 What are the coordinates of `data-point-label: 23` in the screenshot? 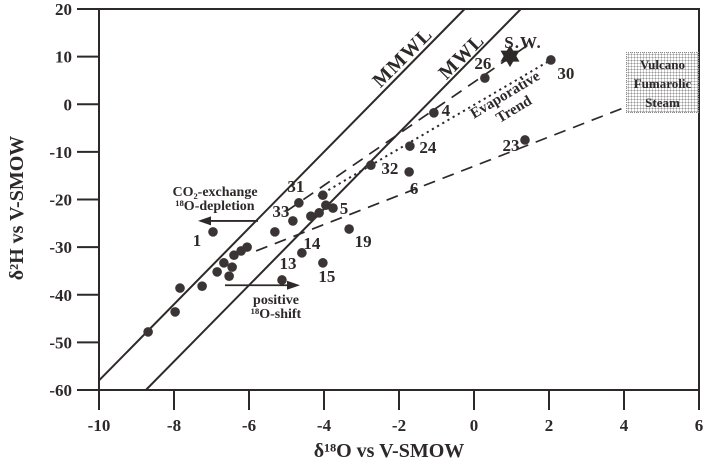 It's located at (511, 145).